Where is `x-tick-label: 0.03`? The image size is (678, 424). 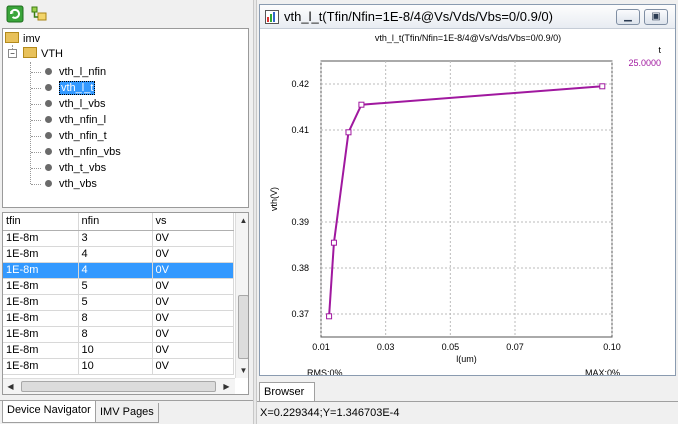 x-tick-label: 0.03 is located at coordinates (386, 347).